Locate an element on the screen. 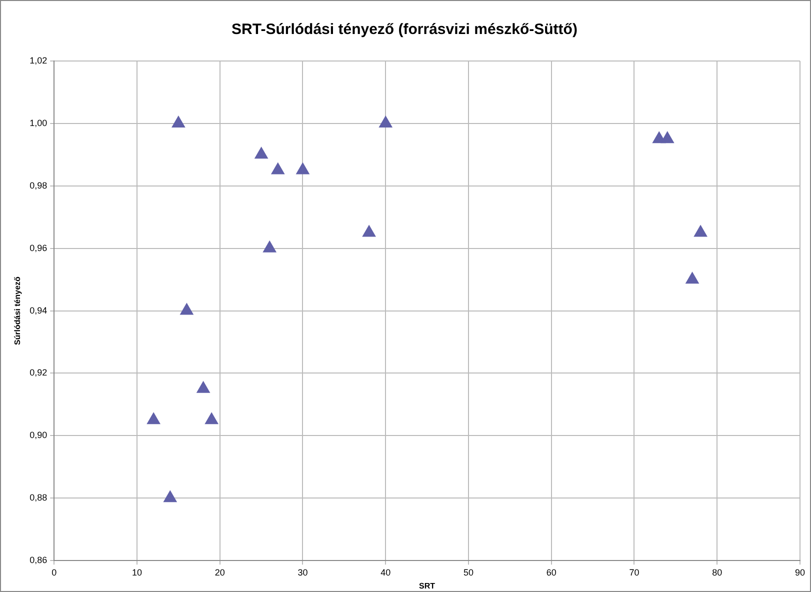 Image resolution: width=811 pixels, height=592 pixels. x-tick-label: 10 is located at coordinates (137, 572).